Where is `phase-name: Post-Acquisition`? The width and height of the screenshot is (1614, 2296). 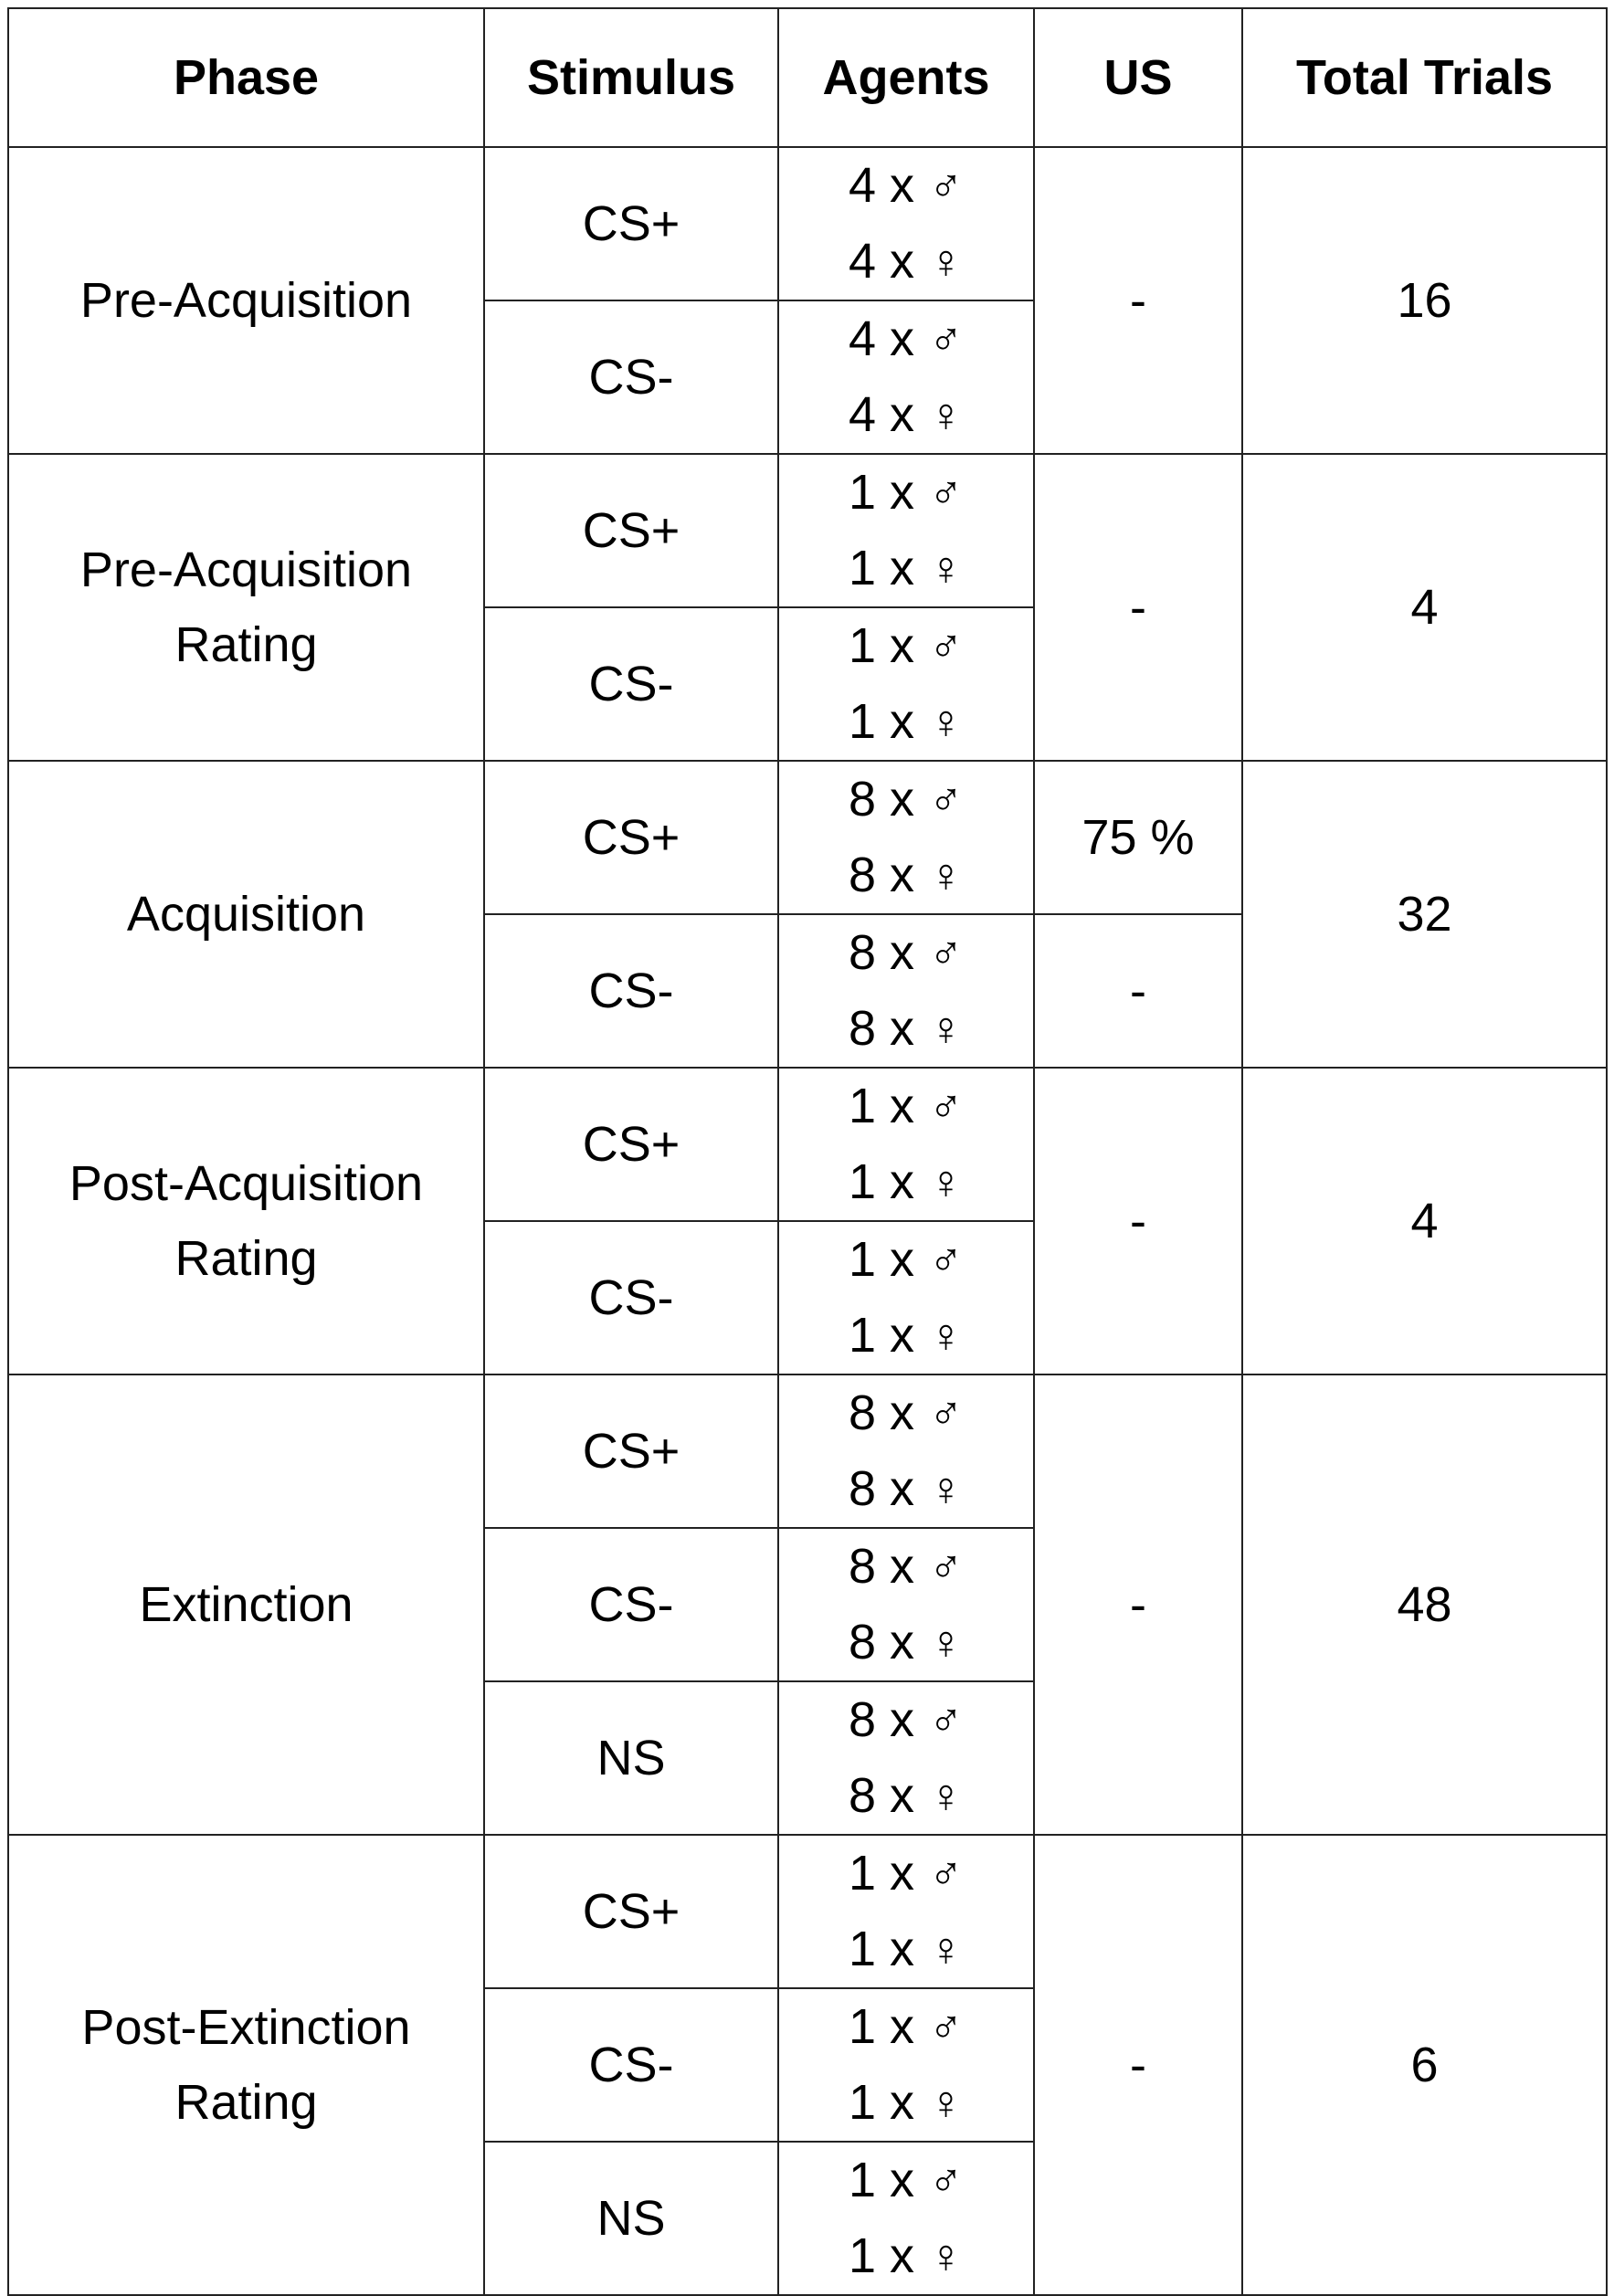 phase-name: Post-Acquisition is located at coordinates (246, 1183).